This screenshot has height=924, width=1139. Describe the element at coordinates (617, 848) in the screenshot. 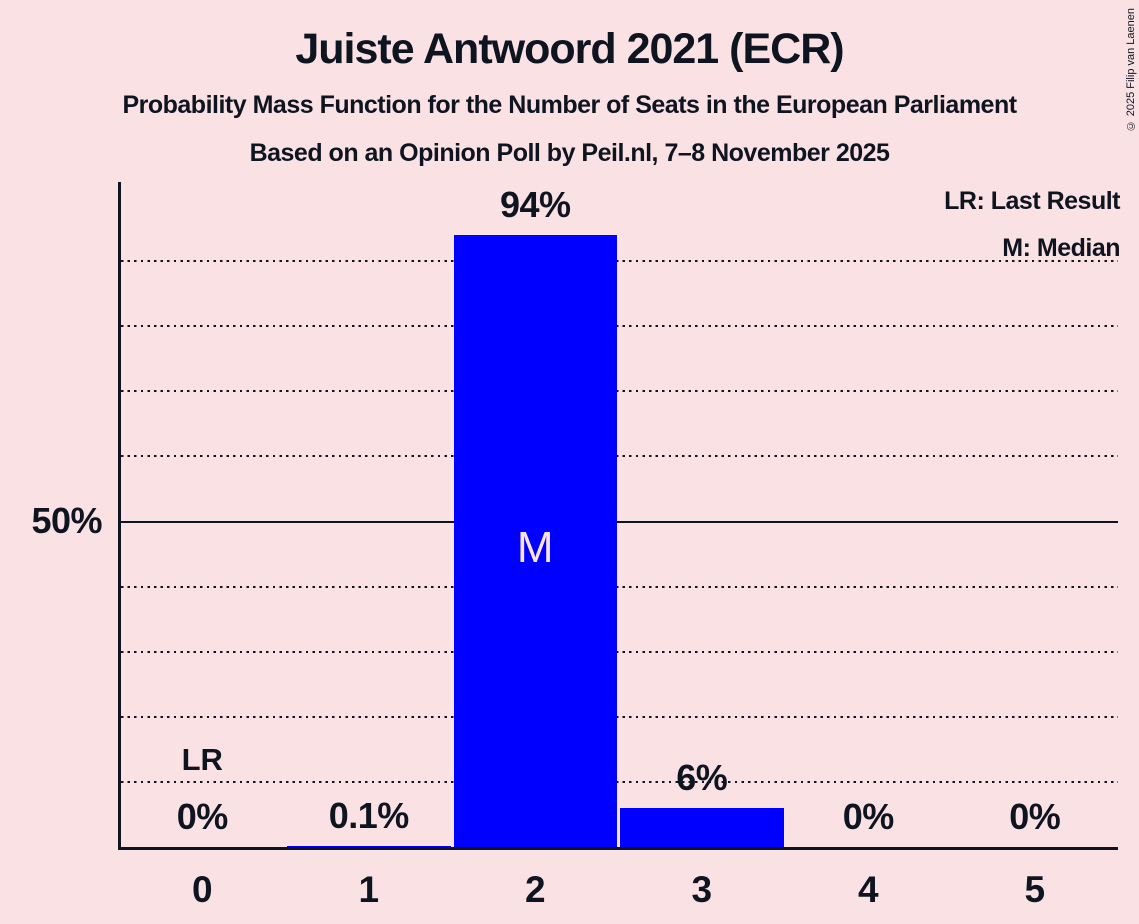

I see `x-axis-line` at that location.